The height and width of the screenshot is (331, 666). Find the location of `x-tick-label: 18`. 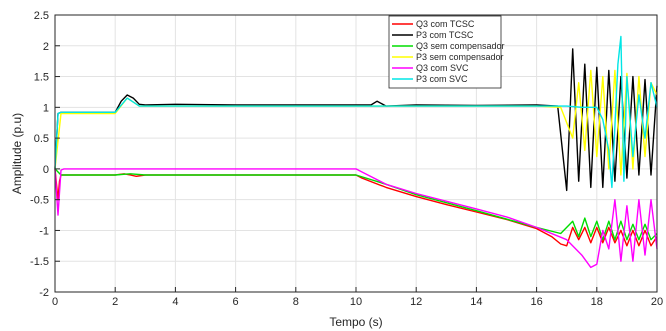

x-tick-label: 18 is located at coordinates (597, 302).